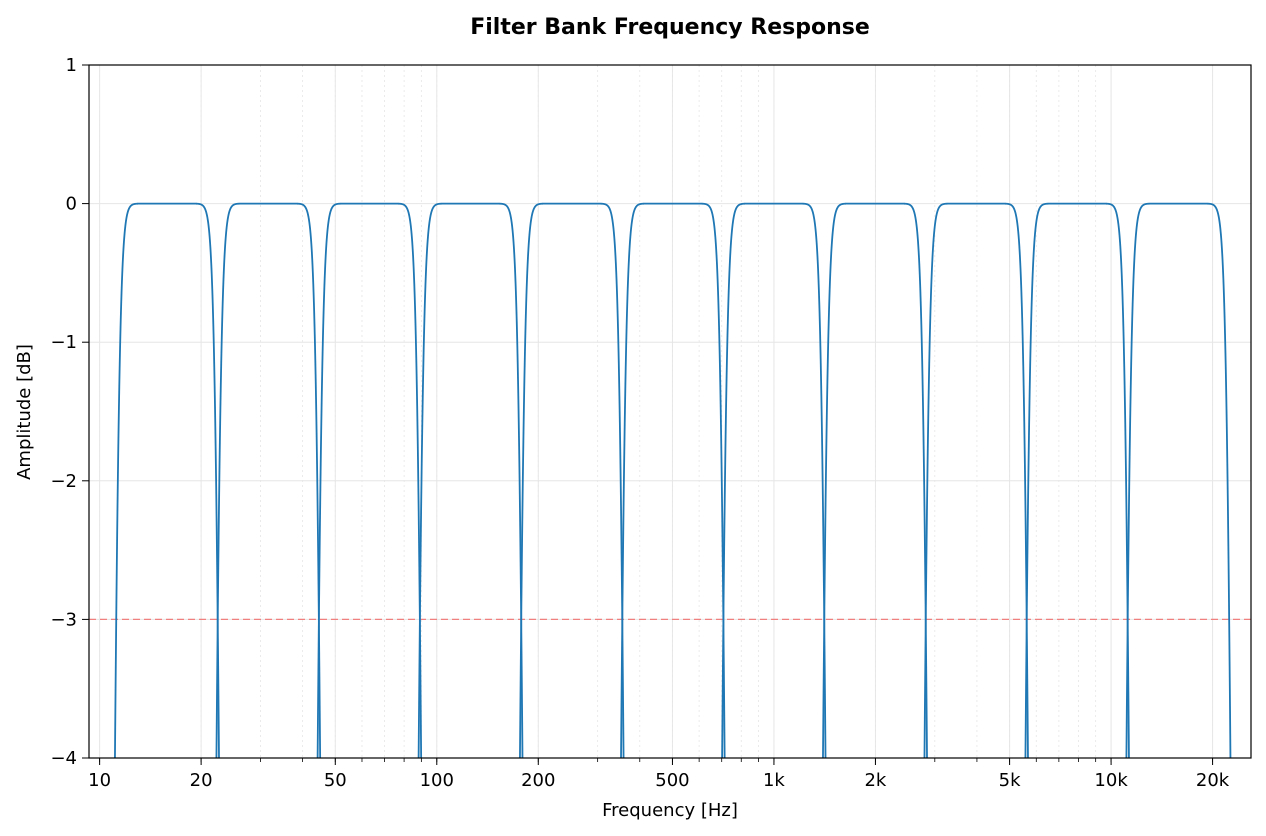 The width and height of the screenshot is (1266, 836). What do you see at coordinates (670, 810) in the screenshot?
I see `x-axis-label: Frequency [Hz]` at bounding box center [670, 810].